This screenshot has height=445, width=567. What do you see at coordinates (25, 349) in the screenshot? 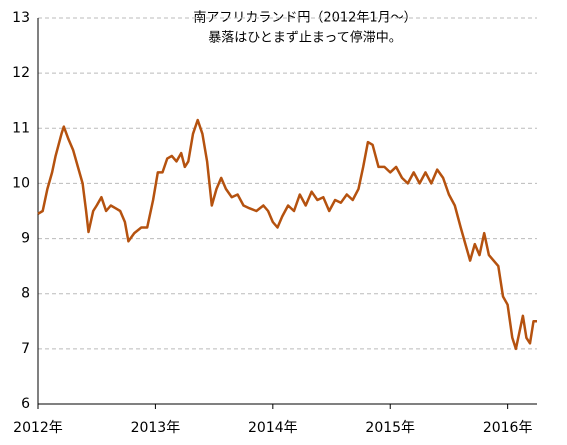
I see `y-tick-label: 7` at bounding box center [25, 349].